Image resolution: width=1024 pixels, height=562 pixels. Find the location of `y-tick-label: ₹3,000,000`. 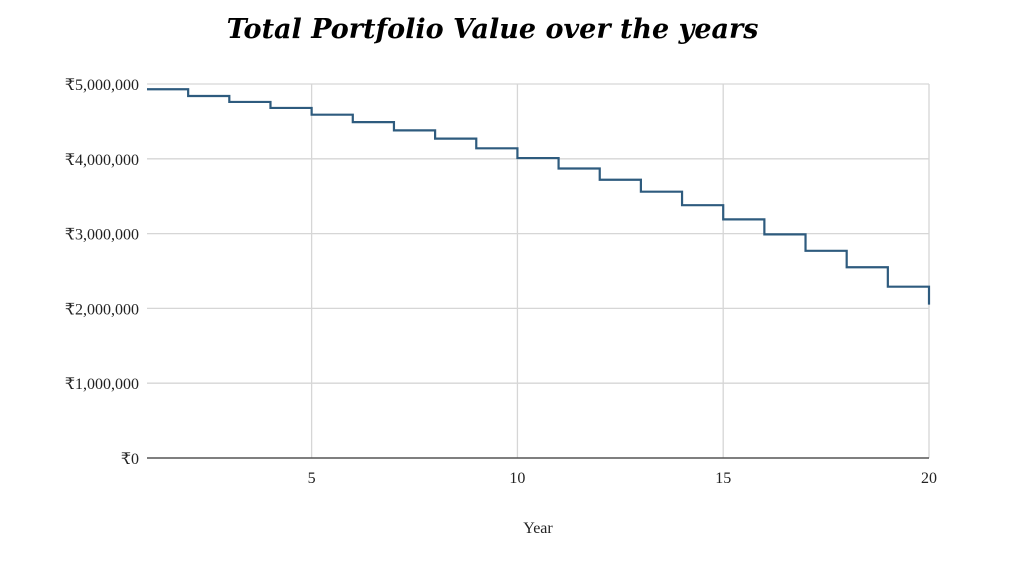

y-tick-label: ₹3,000,000 is located at coordinates (102, 235).